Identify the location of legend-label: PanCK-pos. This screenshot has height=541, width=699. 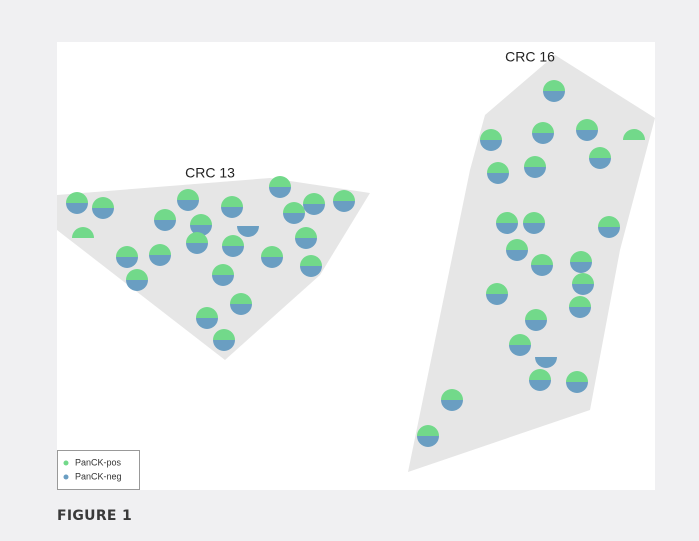
(98, 462).